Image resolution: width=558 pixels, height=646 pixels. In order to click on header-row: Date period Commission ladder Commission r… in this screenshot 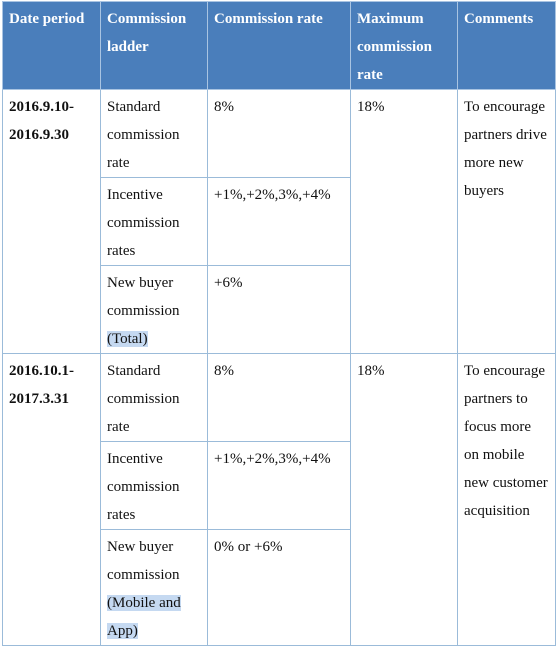, I will do `click(279, 45)`.